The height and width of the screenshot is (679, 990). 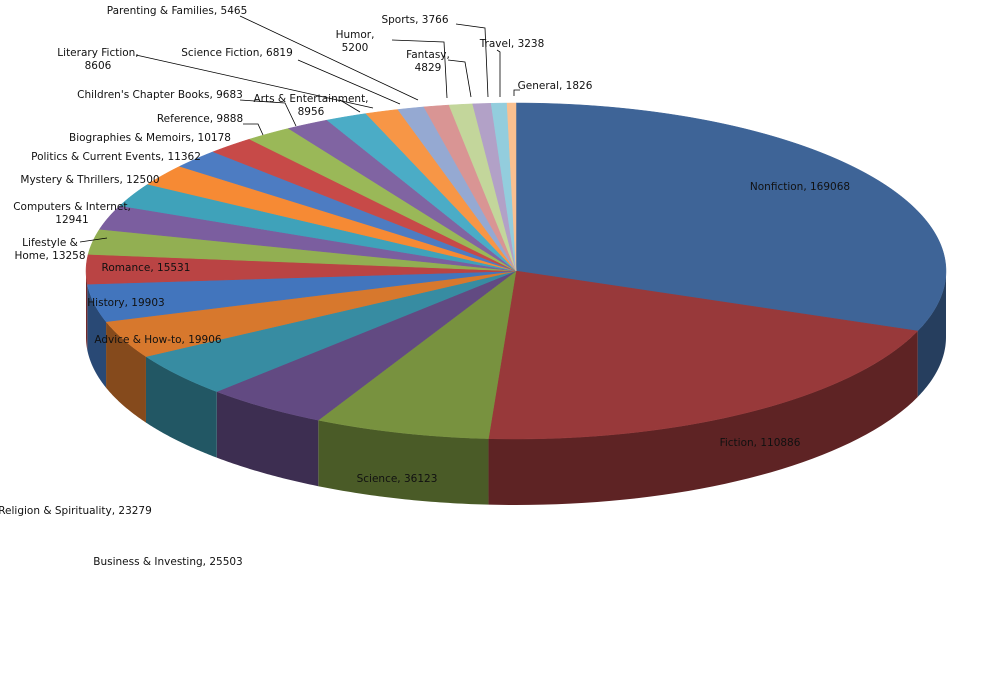 I want to click on pie-slice-politics-and-current-events, so click(x=332, y=219).